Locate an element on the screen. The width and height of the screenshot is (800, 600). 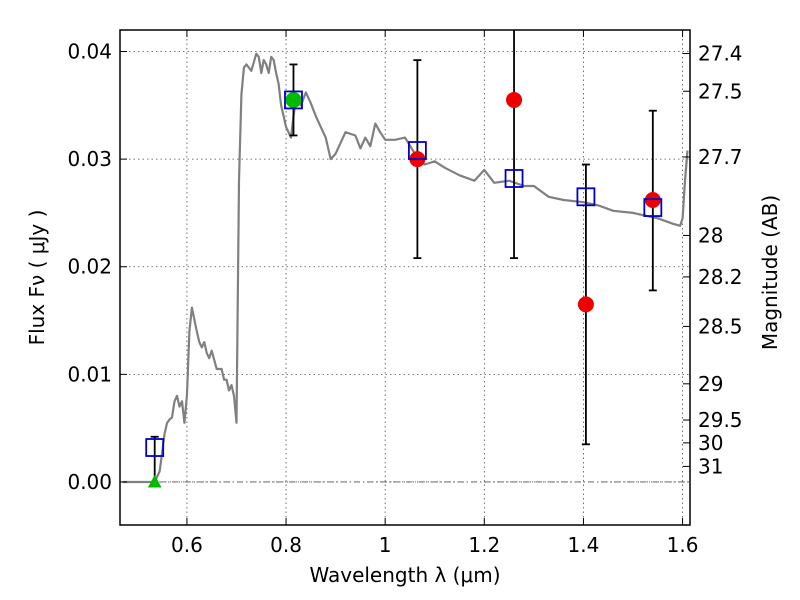
magnitude-tick-label: 27.4 is located at coordinates (720, 54).